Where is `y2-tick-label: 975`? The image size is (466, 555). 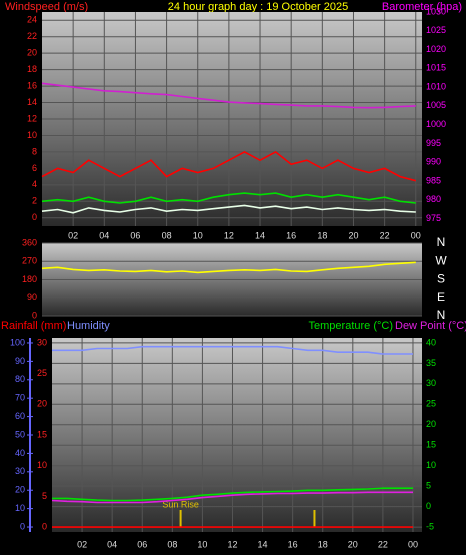 y2-tick-label: 975 is located at coordinates (433, 218).